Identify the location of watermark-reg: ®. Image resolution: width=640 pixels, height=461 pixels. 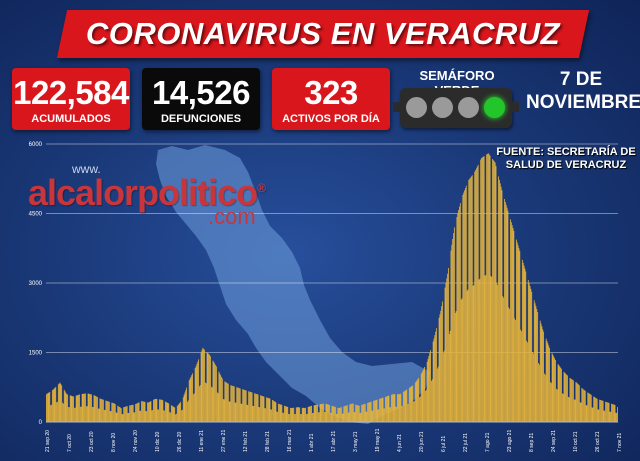
(261, 188).